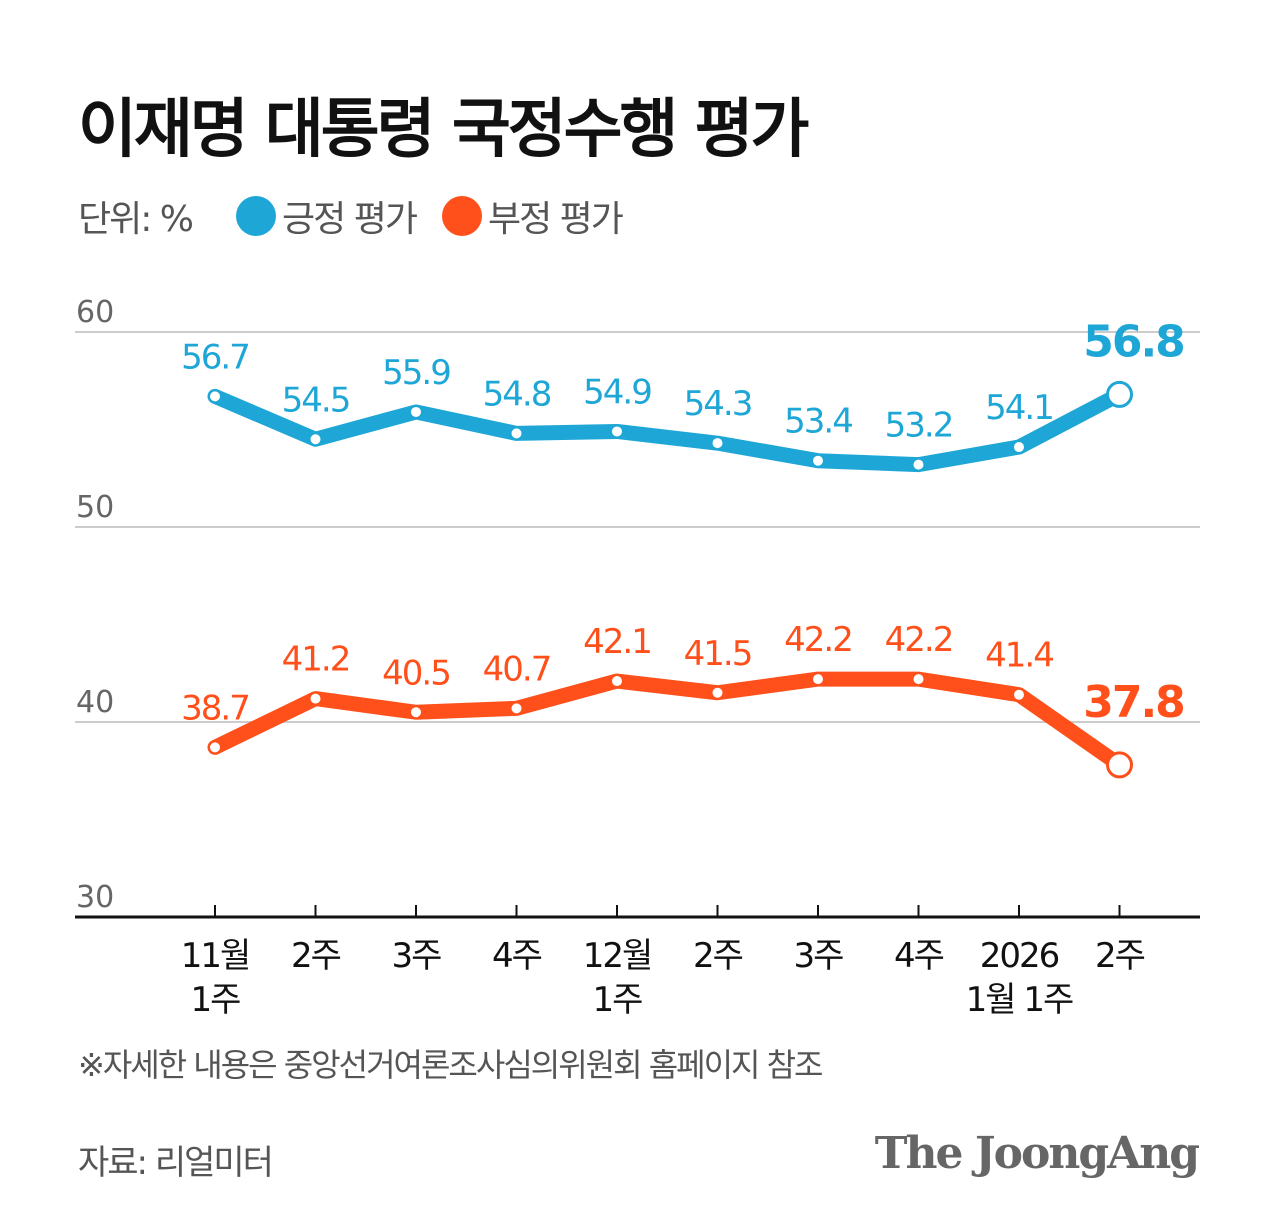 This screenshot has height=1232, width=1280. I want to click on data-label: 37.8, so click(1133, 702).